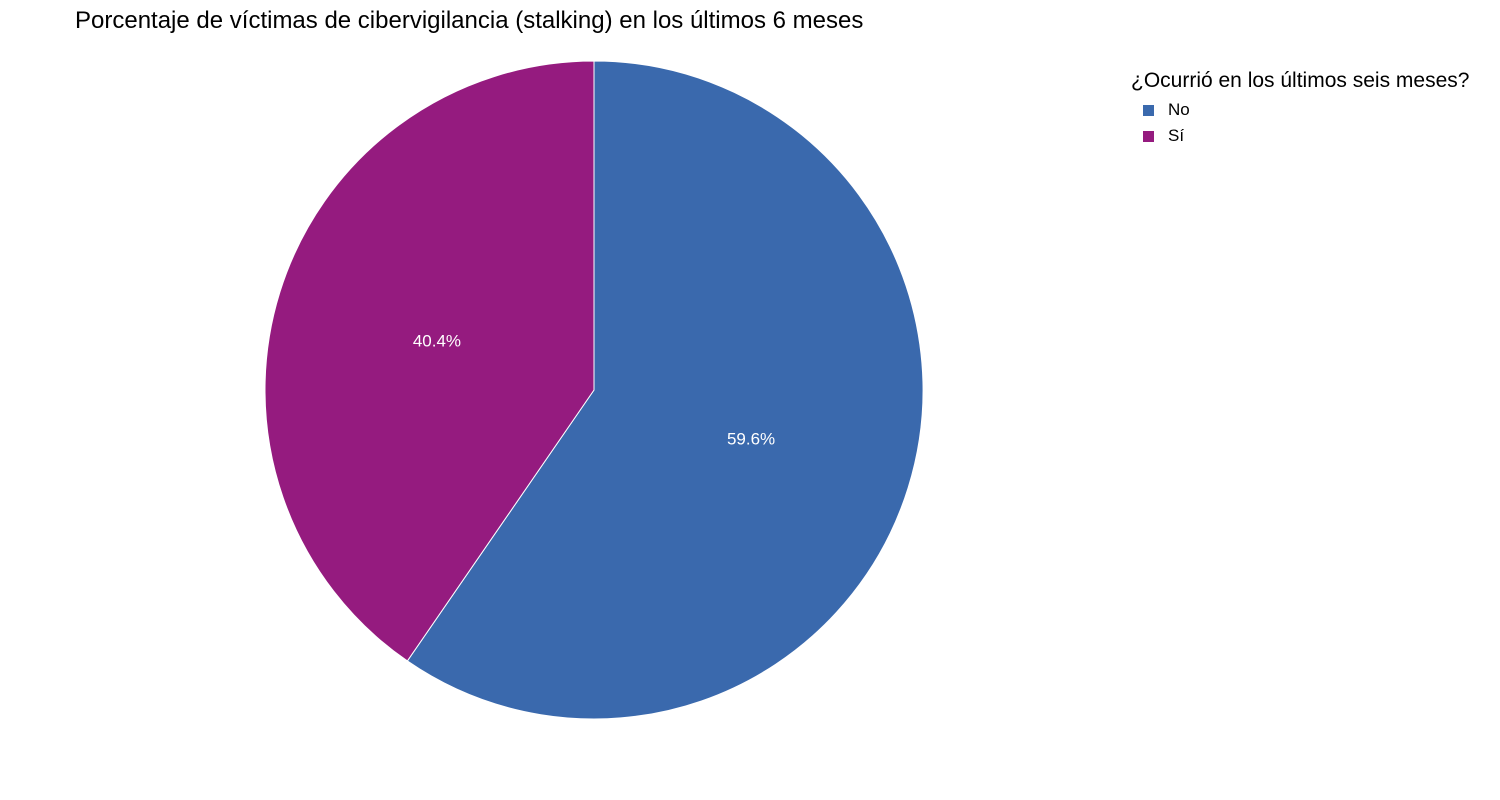 The image size is (1500, 800). What do you see at coordinates (1300, 80) in the screenshot?
I see `legend-title: ¿Ocurrió en los últimos seis meses?` at bounding box center [1300, 80].